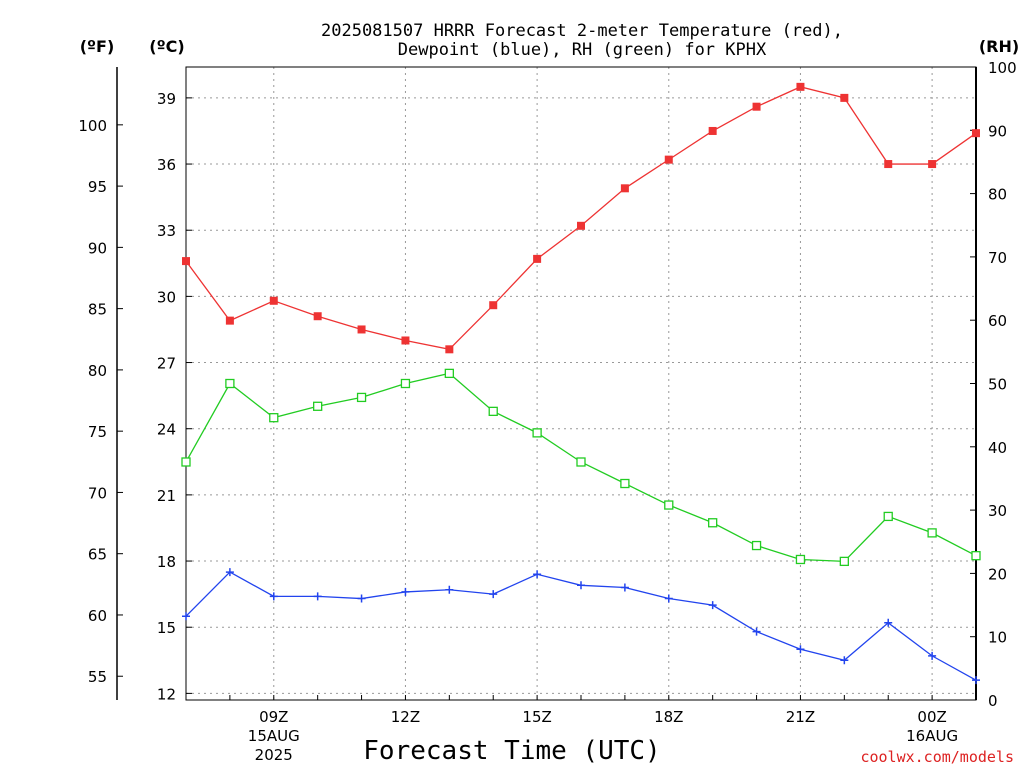 Image resolution: width=1024 pixels, height=768 pixels. What do you see at coordinates (97, 432) in the screenshot?
I see `fahrenheit-tick-label: 75` at bounding box center [97, 432].